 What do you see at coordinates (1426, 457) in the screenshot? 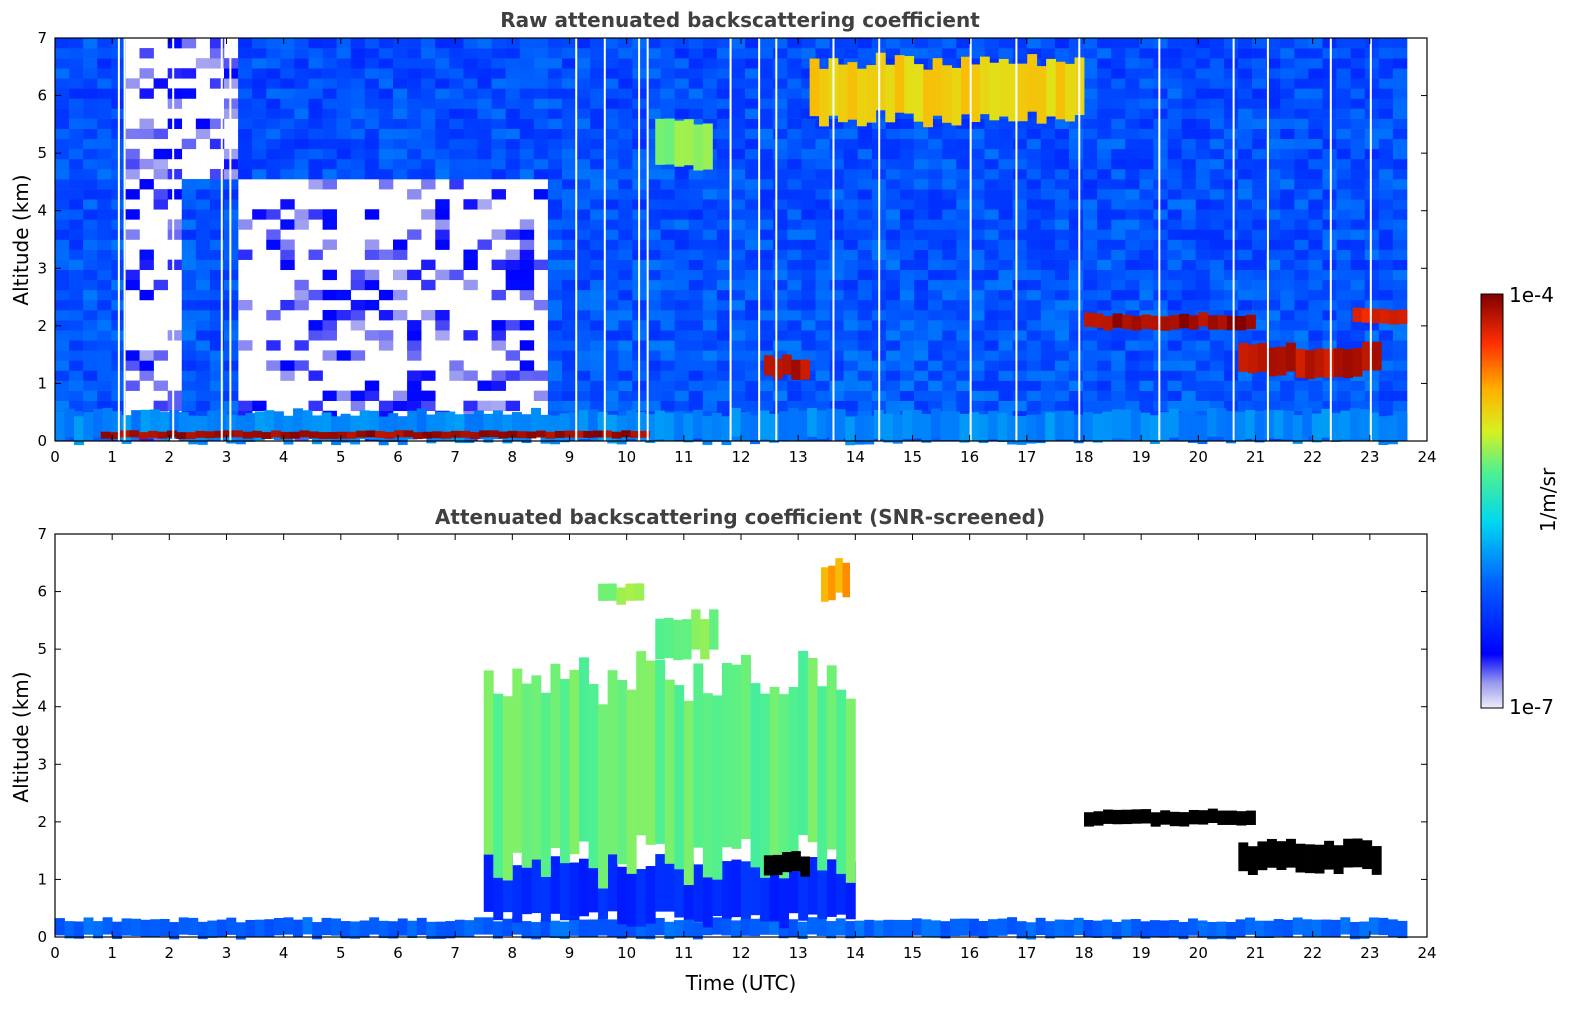
I see `x-tick-label: 24` at bounding box center [1426, 457].